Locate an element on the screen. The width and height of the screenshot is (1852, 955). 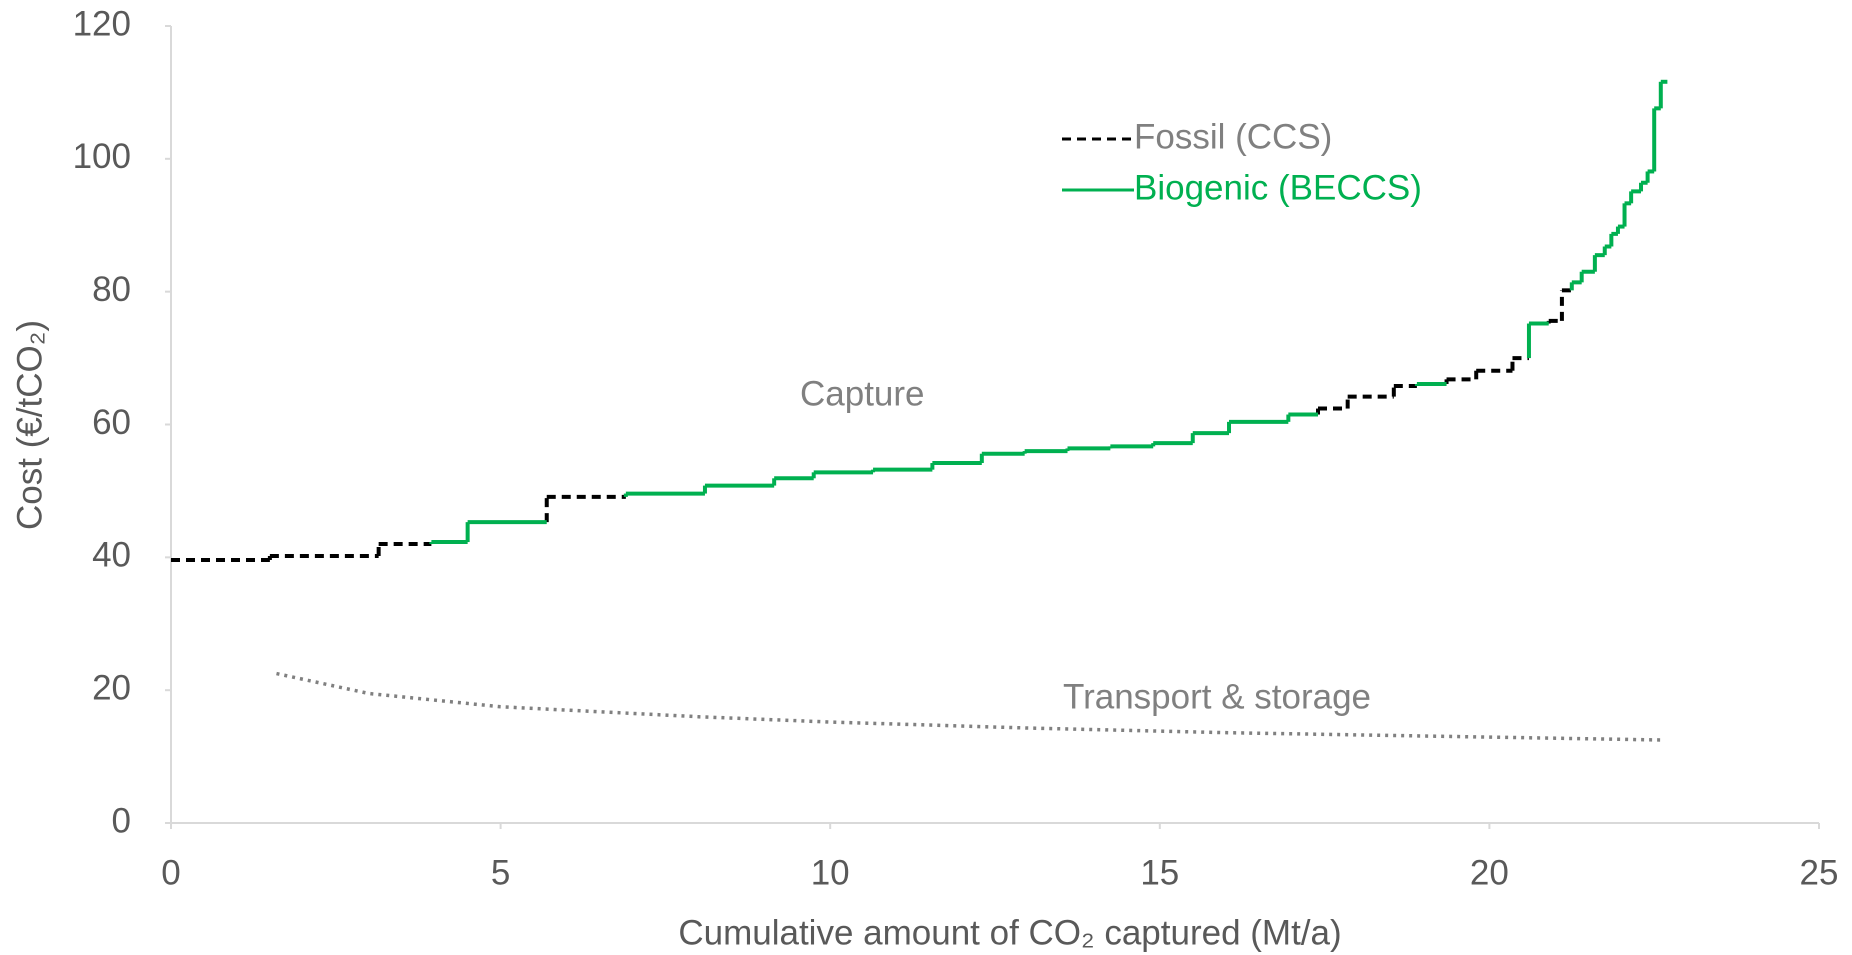
x-tick-label: 20 is located at coordinates (1489, 872).